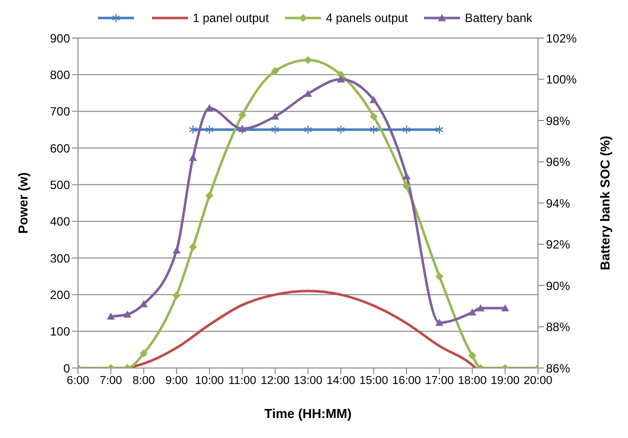 This screenshot has width=628, height=438. Describe the element at coordinates (78, 381) in the screenshot. I see `x-tick-label: 6:00` at that location.